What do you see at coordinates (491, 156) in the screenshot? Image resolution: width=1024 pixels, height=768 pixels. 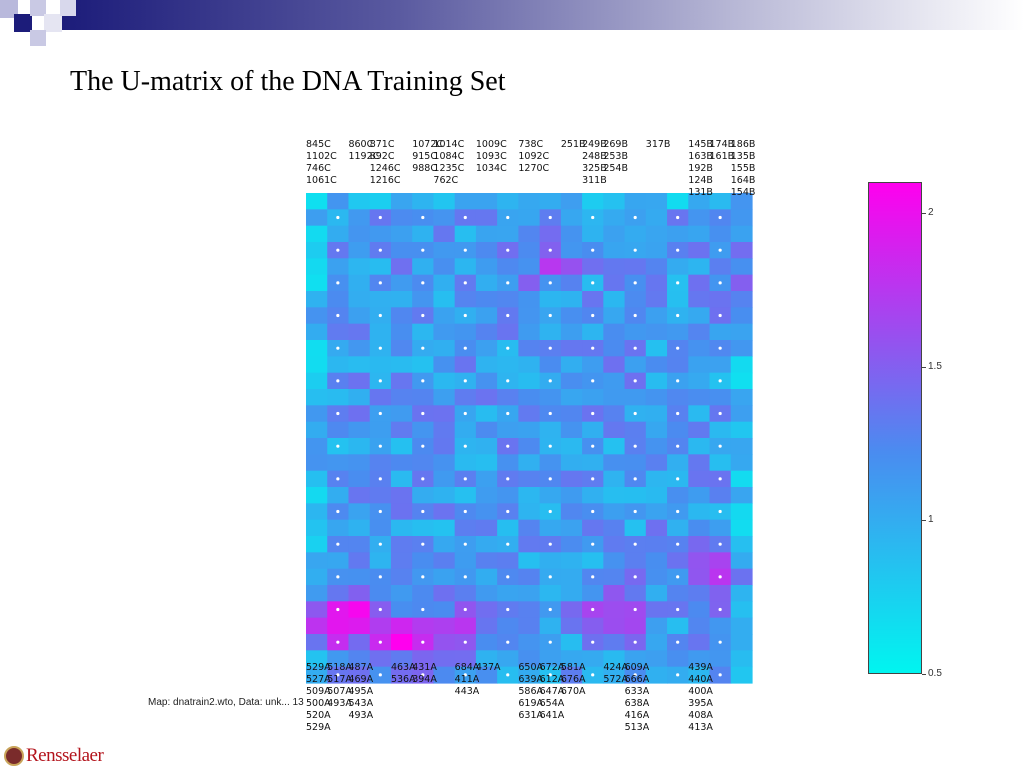 I see `node-label: 1093C` at bounding box center [491, 156].